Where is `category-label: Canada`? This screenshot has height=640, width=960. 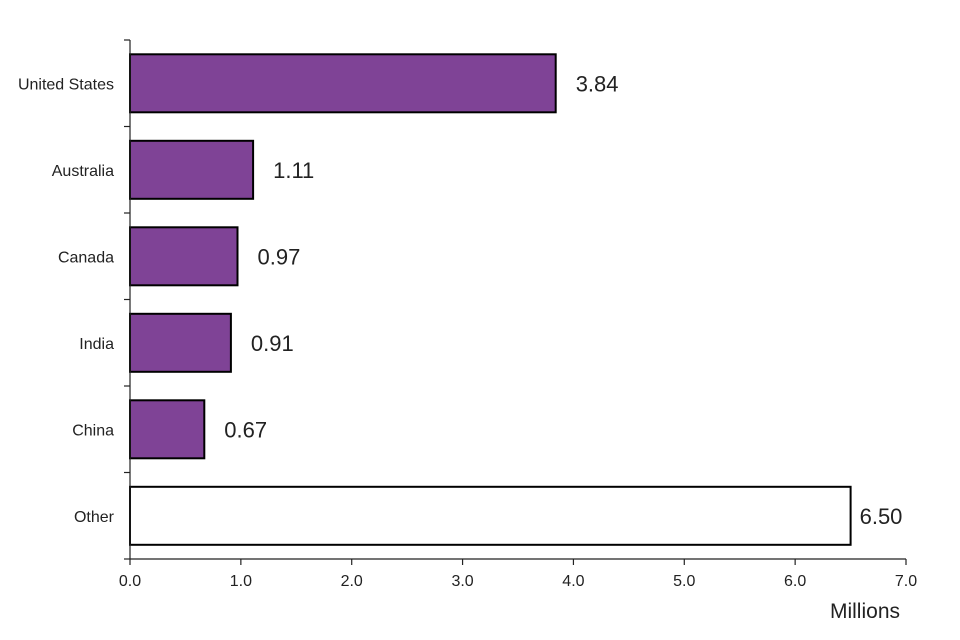 category-label: Canada is located at coordinates (86, 257).